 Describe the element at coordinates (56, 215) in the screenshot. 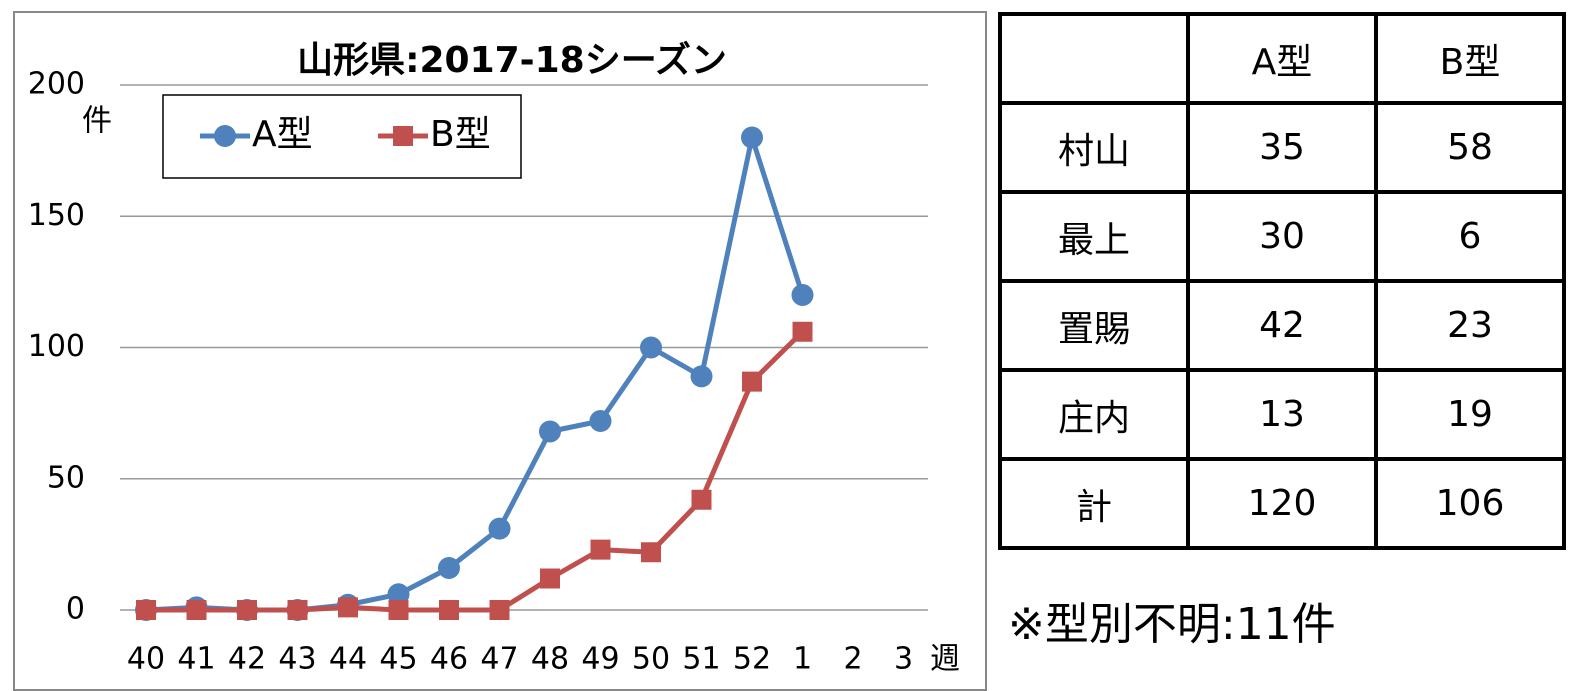

I see `y-tick-label: 150` at that location.